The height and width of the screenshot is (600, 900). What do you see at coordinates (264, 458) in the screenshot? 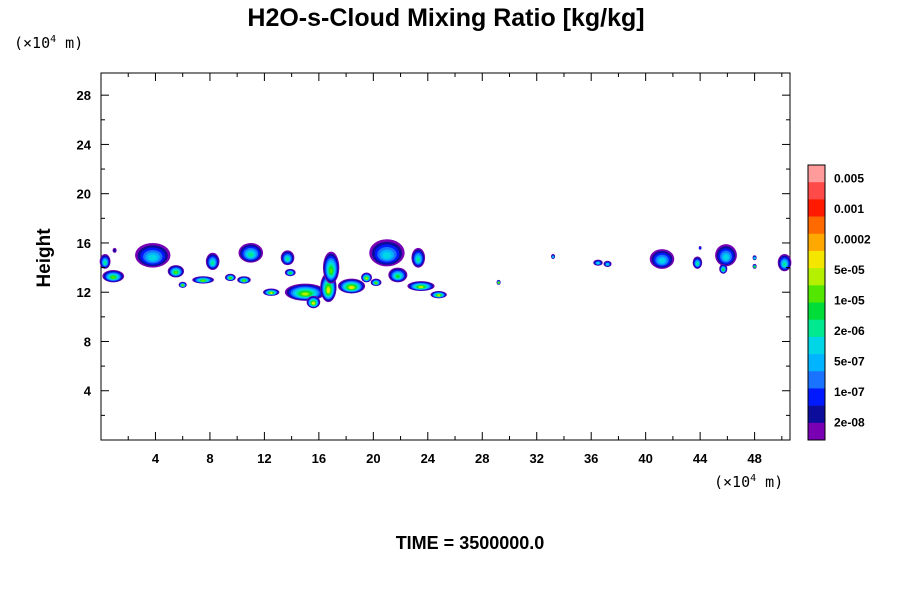
I see `x-tick-label: 12` at bounding box center [264, 458].